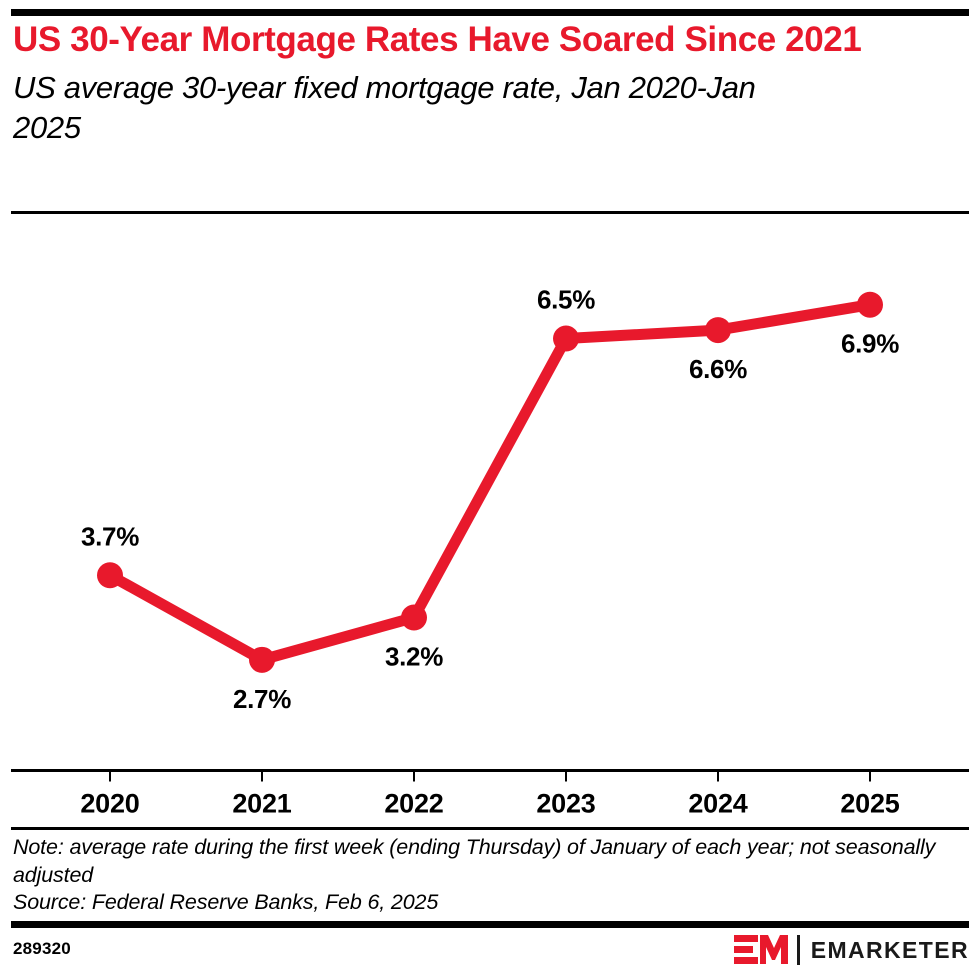  I want to click on data-point-2022, so click(414, 617).